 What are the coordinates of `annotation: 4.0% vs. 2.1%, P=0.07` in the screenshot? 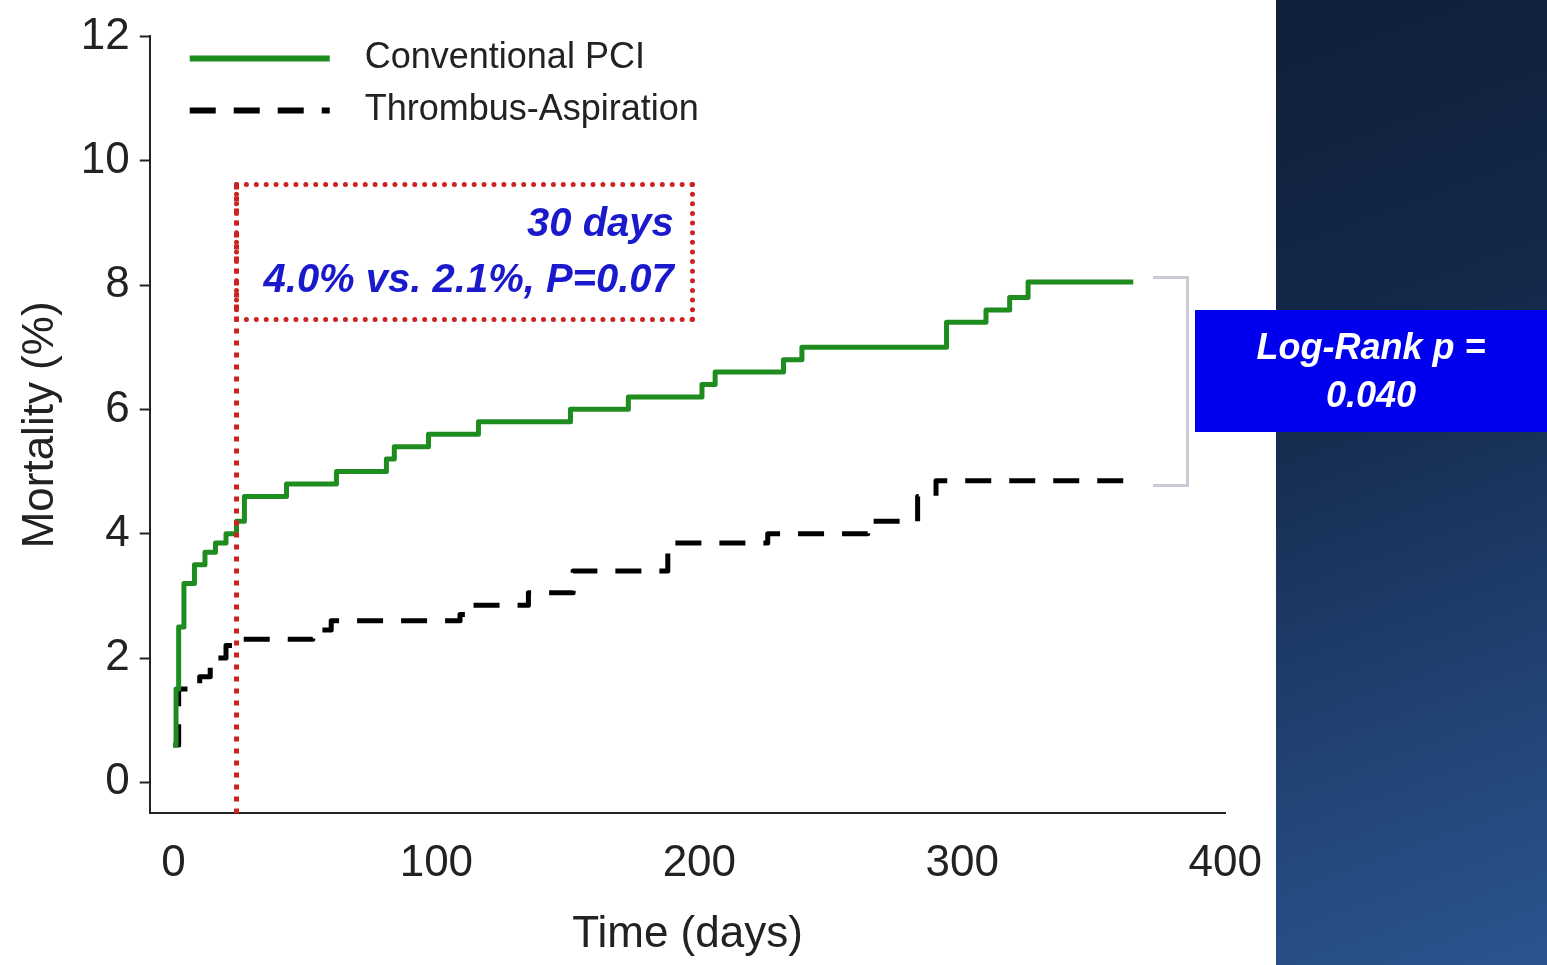 It's located at (469, 277).